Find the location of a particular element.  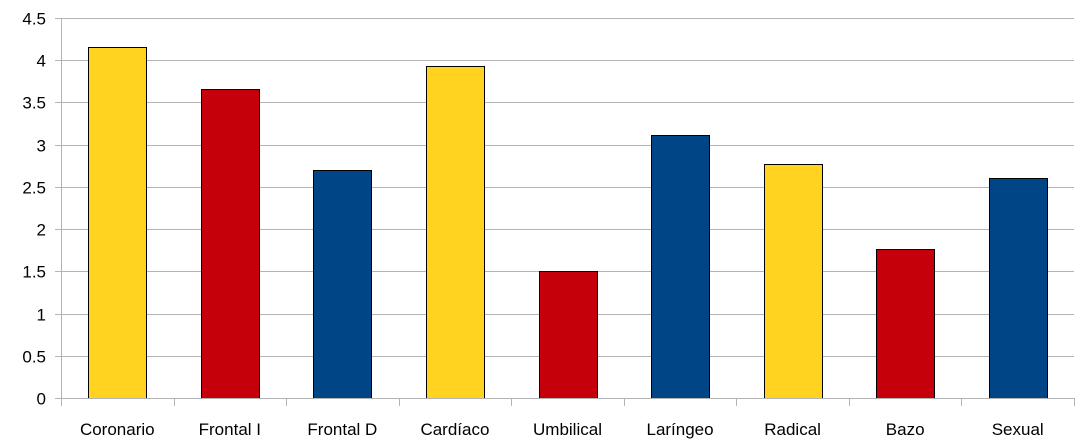

bar-bazo is located at coordinates (905, 324).